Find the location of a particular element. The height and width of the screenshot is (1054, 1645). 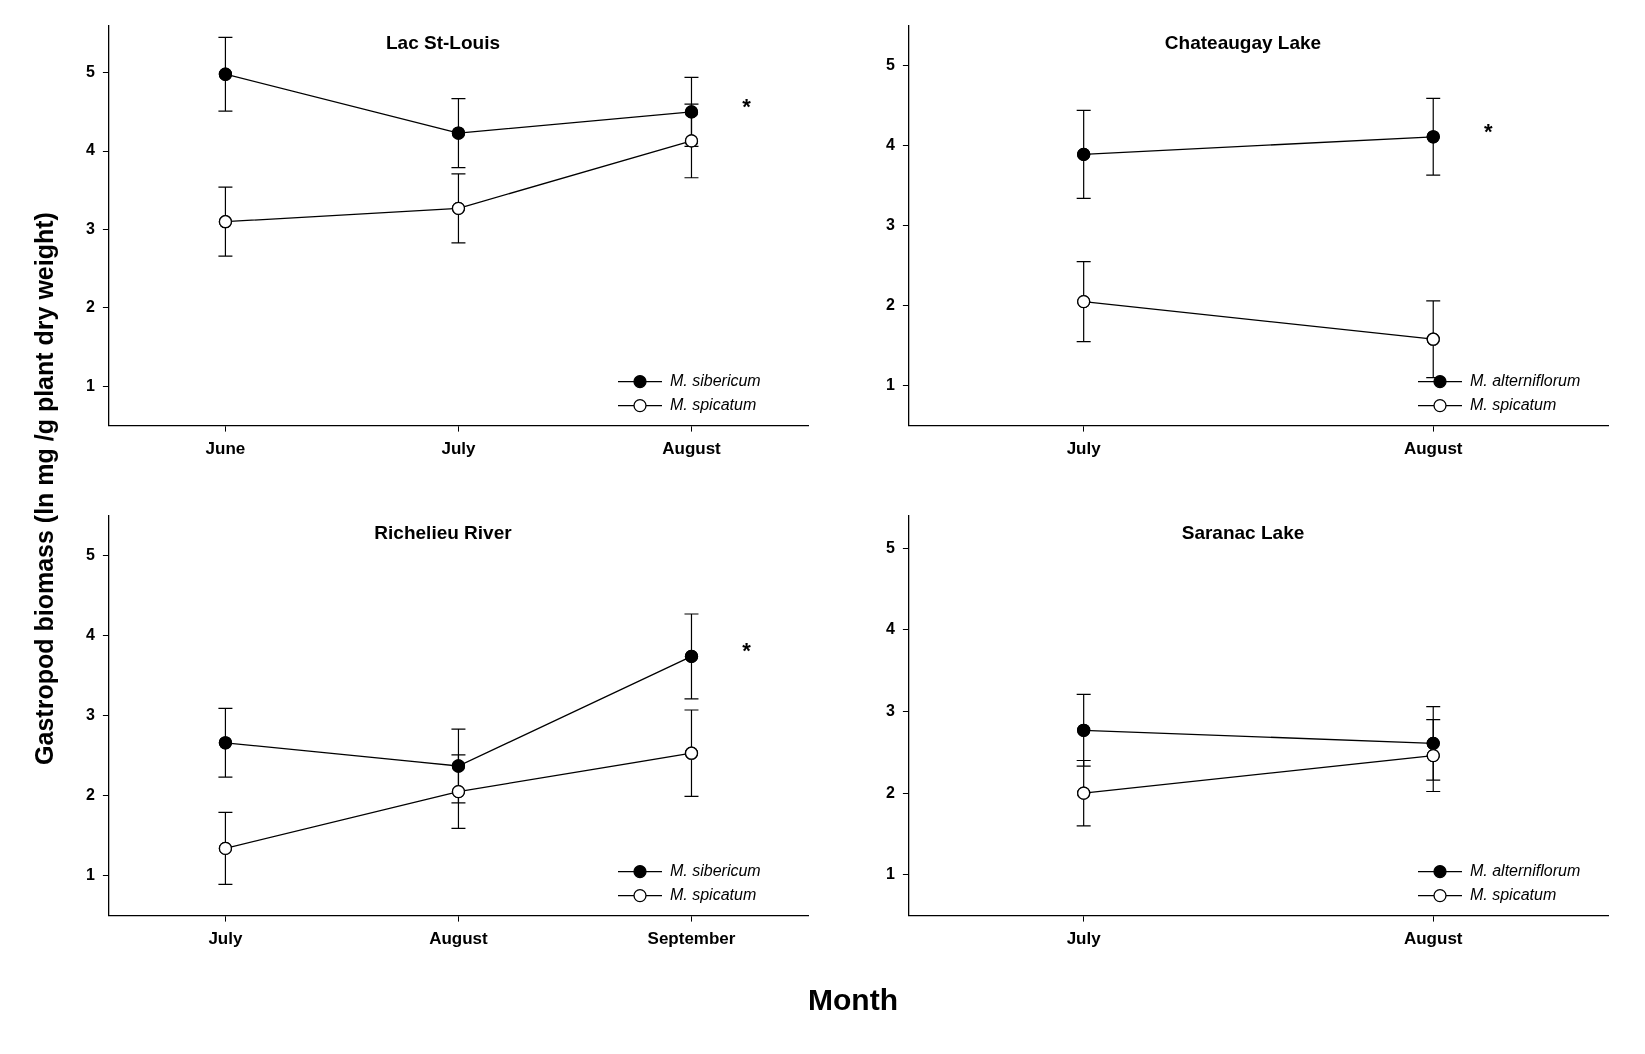

chart-title: Richelieu River is located at coordinates (443, 533).